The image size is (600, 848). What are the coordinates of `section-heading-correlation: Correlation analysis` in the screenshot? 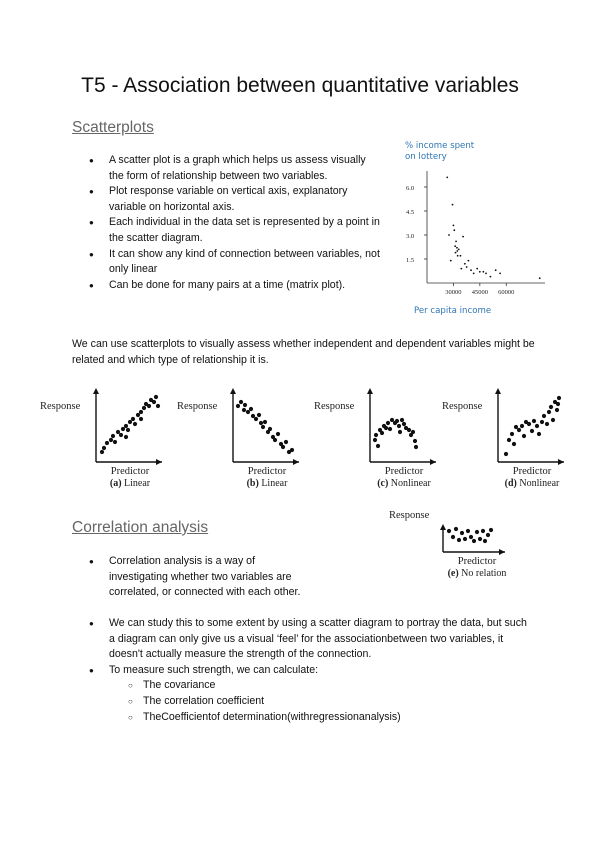 It's located at (140, 527).